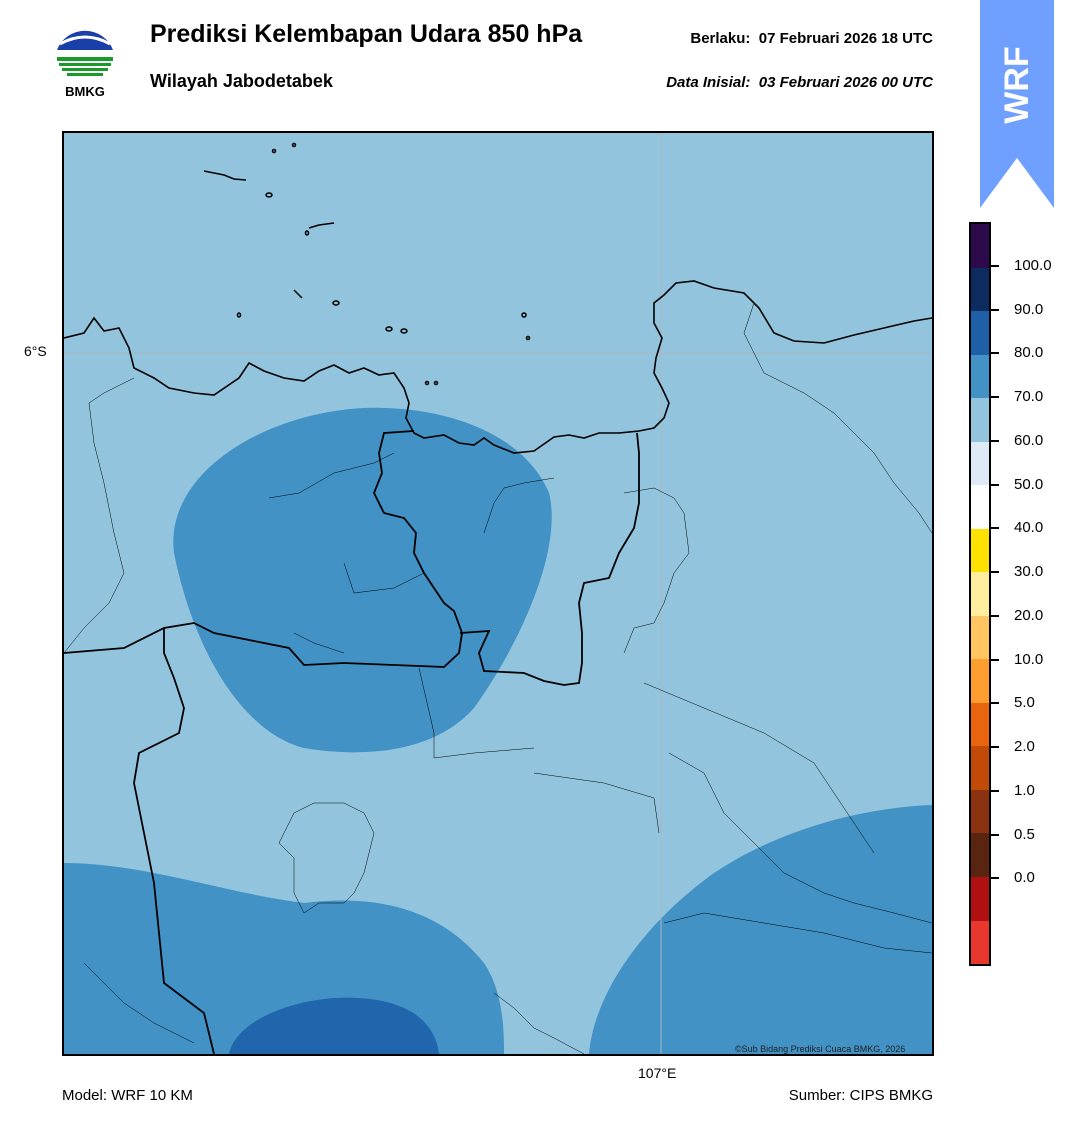  I want to click on data-source: Sumber: CIPS BMKG, so click(860, 1095).